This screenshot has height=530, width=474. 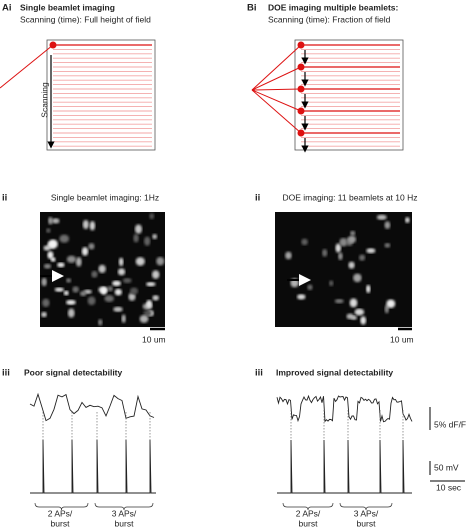 I want to click on scale-label: 10 sec, so click(x=449, y=487).